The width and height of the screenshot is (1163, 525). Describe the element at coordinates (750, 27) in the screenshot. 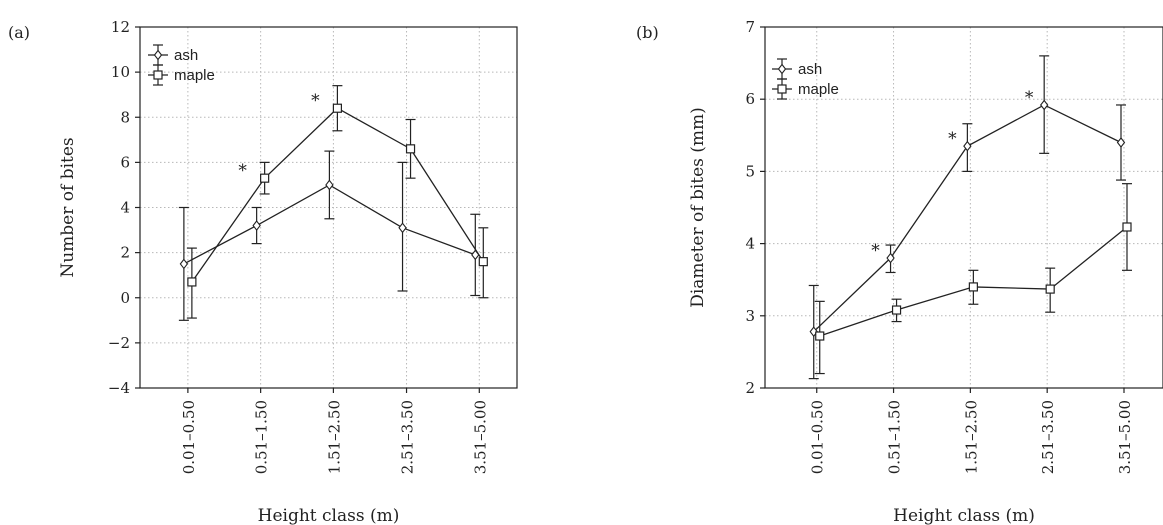

I see `y-tick-label: 7` at that location.